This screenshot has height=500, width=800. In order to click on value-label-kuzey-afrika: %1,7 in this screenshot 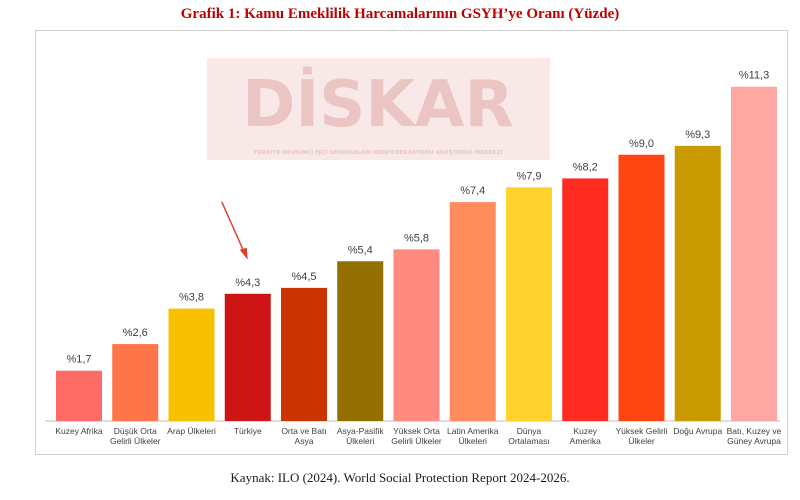, I will do `click(78, 360)`.